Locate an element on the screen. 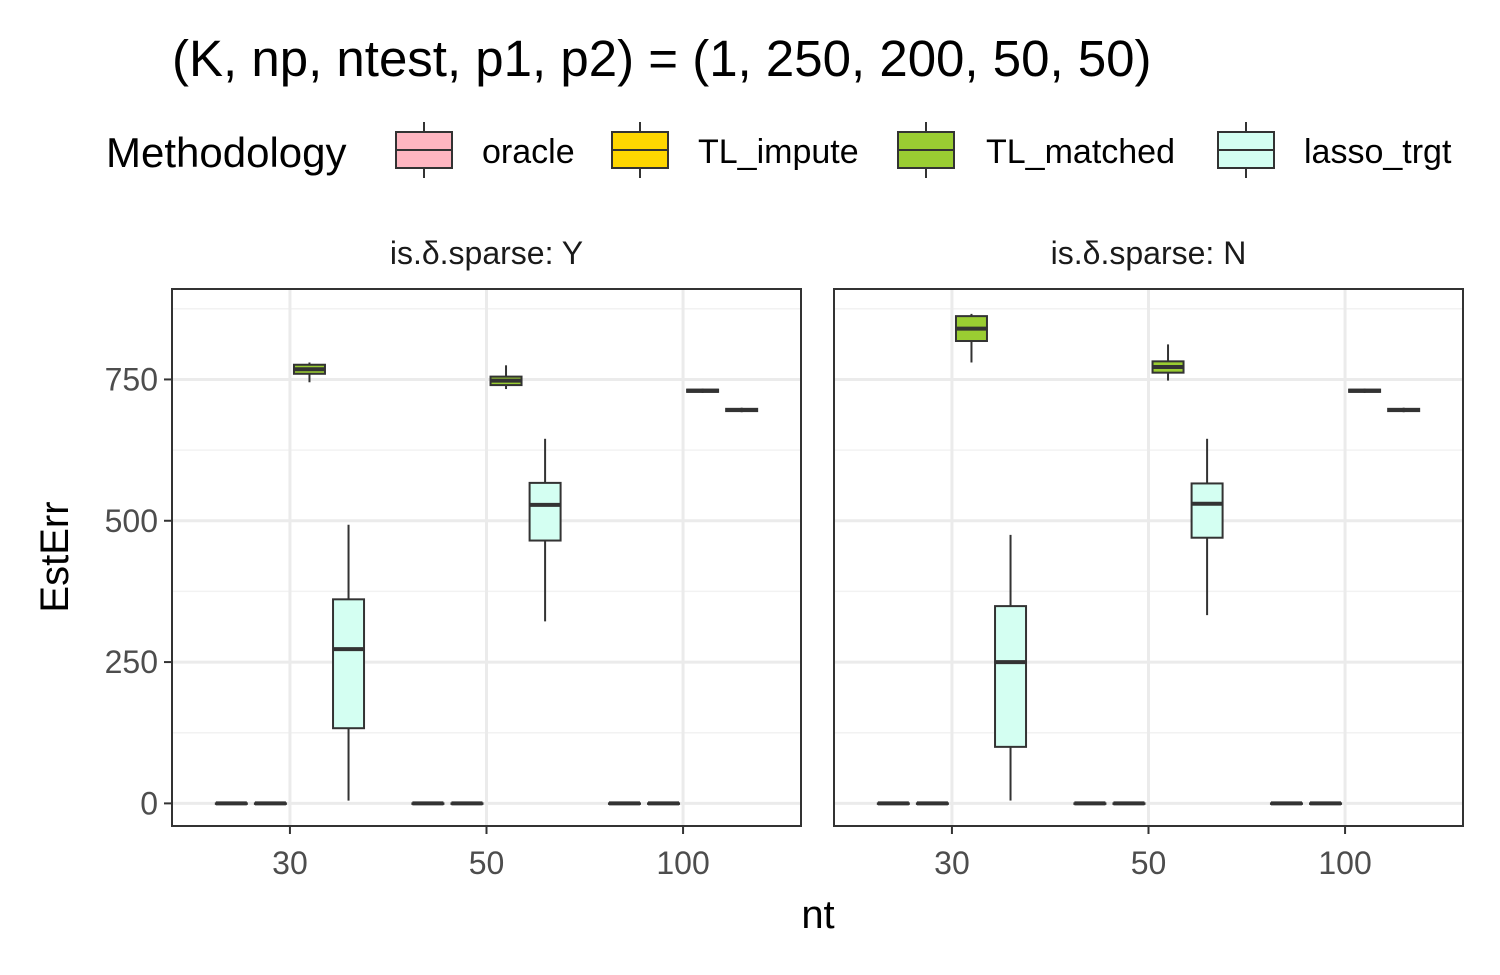 The height and width of the screenshot is (975, 1500). legend-label: TL_impute is located at coordinates (778, 152).